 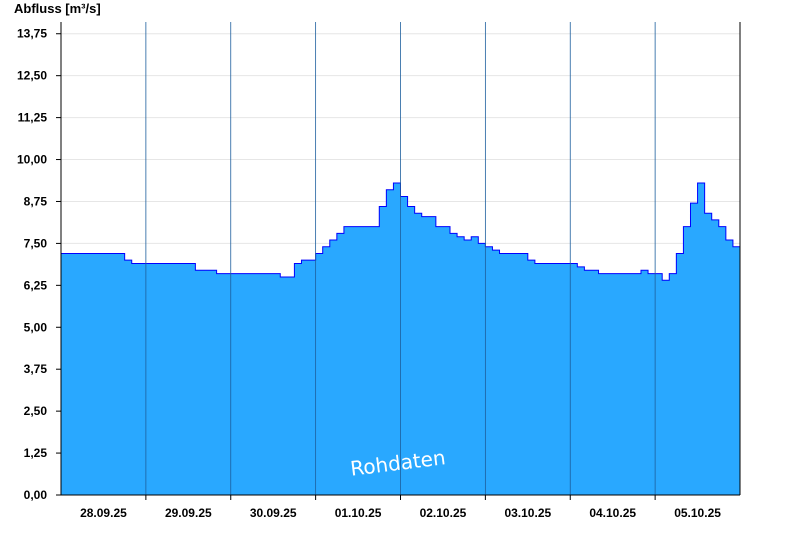 What do you see at coordinates (36, 453) in the screenshot?
I see `y-tick-label: 1,25` at bounding box center [36, 453].